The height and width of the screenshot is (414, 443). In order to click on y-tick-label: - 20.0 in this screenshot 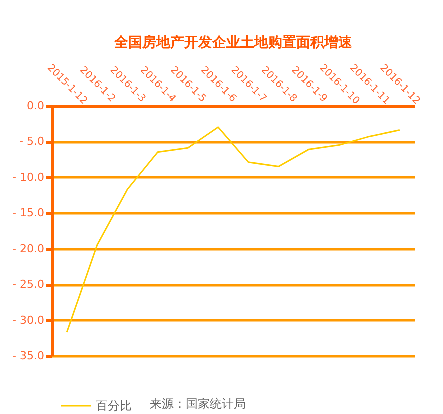, I will do `click(28, 249)`.